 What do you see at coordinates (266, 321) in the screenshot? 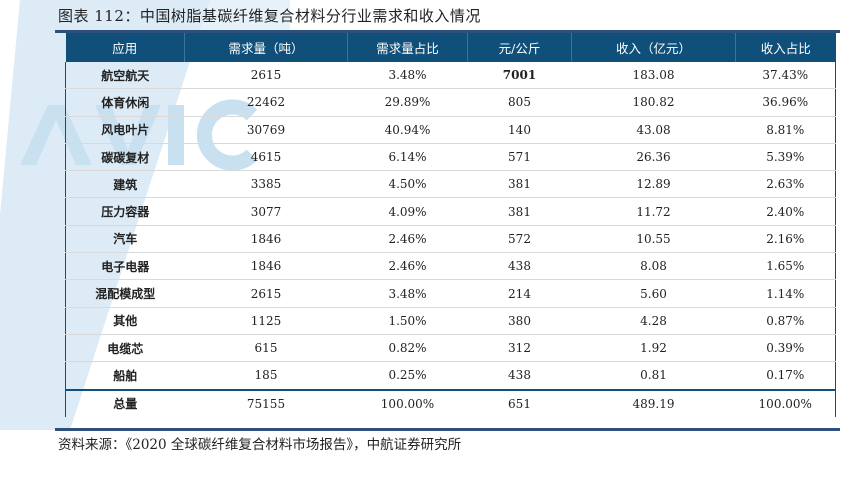
I see `value-cell: 1125` at bounding box center [266, 321].